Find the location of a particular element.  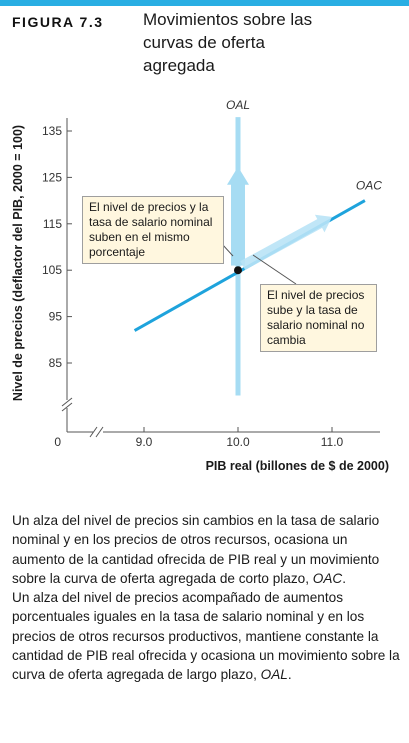

y-tick-label: 135 is located at coordinates (52, 131).